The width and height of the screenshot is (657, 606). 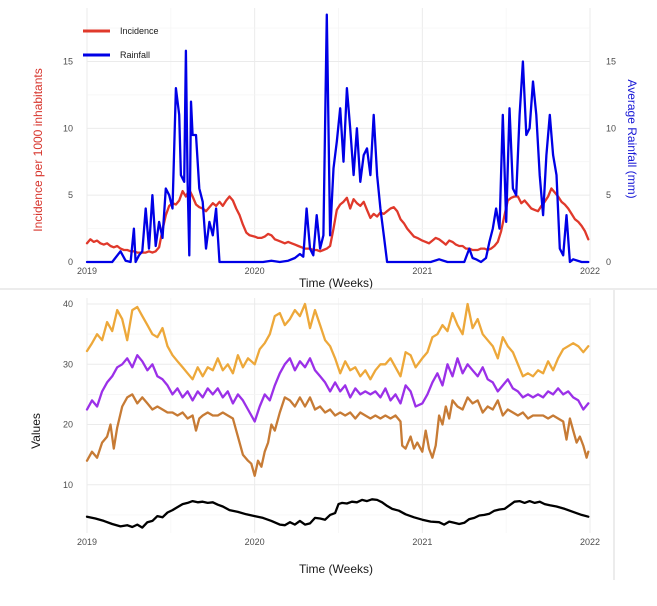 What do you see at coordinates (139, 31) in the screenshot?
I see `legend-label-incidence: Incidence` at bounding box center [139, 31].